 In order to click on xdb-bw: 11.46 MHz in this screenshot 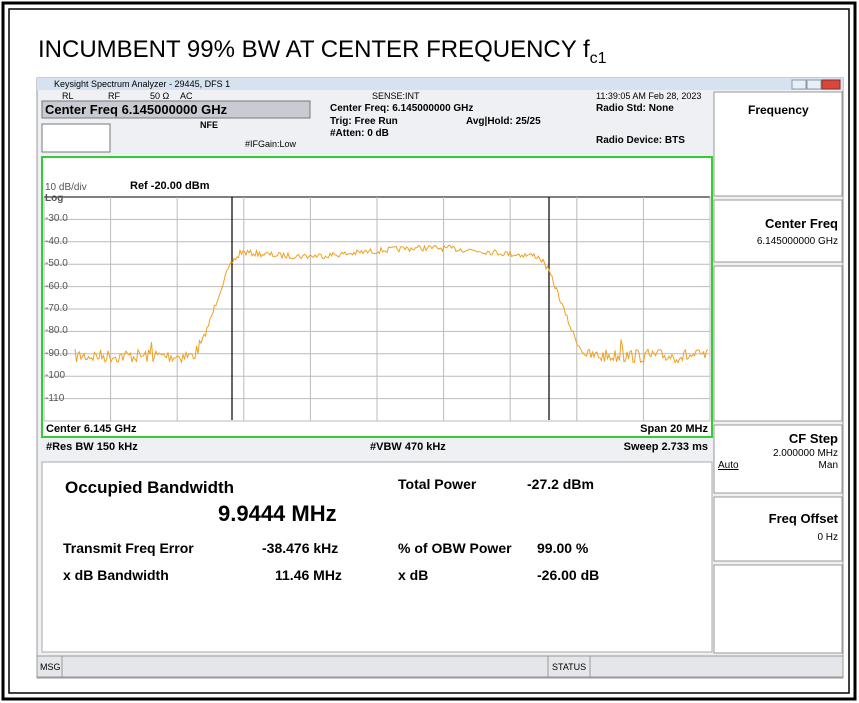, I will do `click(308, 575)`.